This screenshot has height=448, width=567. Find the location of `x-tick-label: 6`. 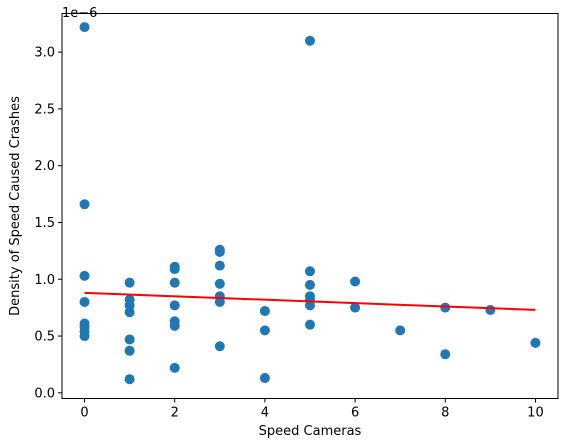

x-tick-label: 6 is located at coordinates (355, 413).